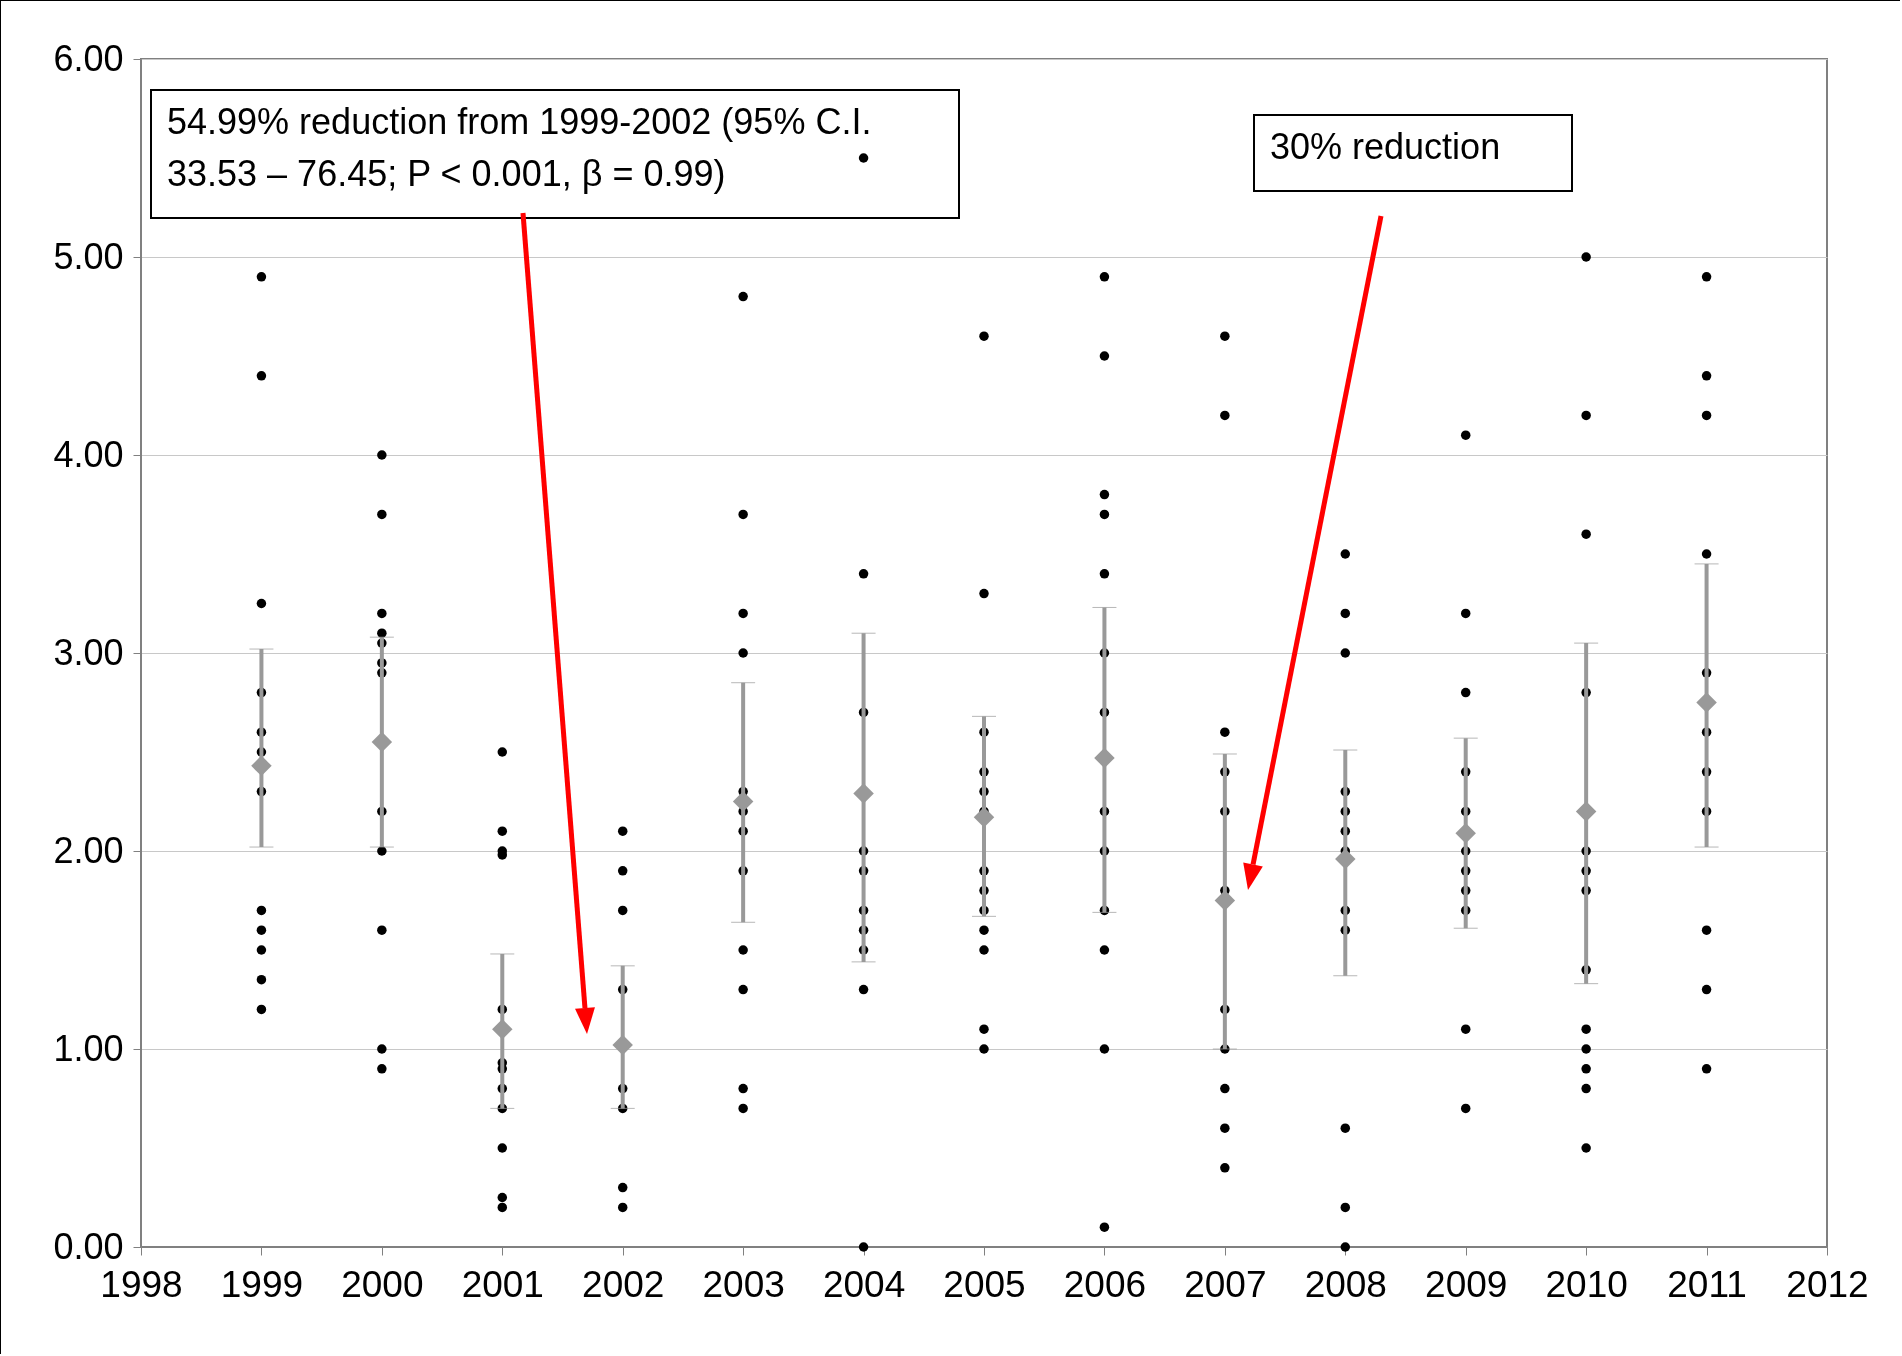  What do you see at coordinates (1105, 1284) in the screenshot?
I see `x-tick-label: 2006` at bounding box center [1105, 1284].